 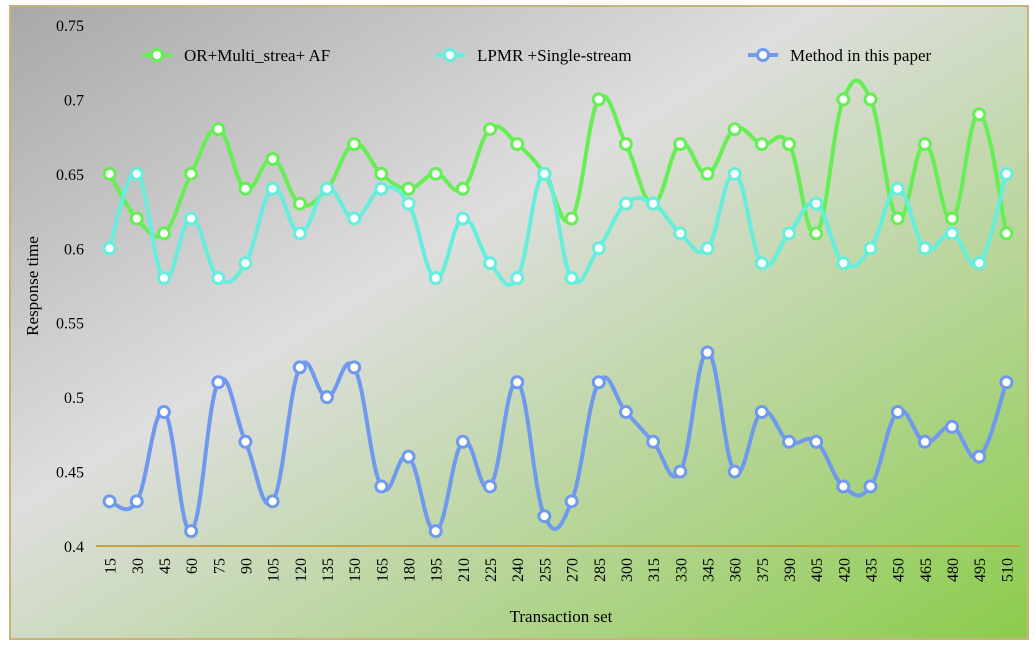 What do you see at coordinates (246, 566) in the screenshot?
I see `x-tick-label: 90` at bounding box center [246, 566].